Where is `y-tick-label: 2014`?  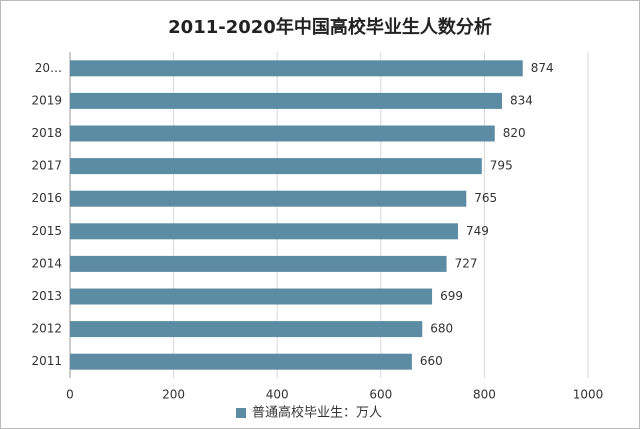 y-tick-label: 2014 is located at coordinates (46, 263).